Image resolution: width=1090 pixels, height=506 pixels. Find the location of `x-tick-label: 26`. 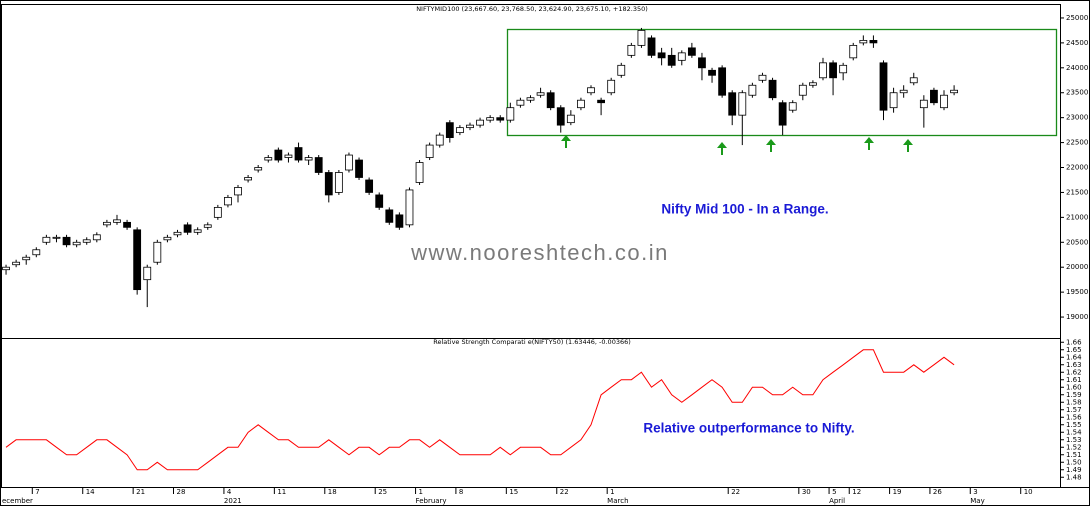

x-tick-label: 26 is located at coordinates (937, 492).